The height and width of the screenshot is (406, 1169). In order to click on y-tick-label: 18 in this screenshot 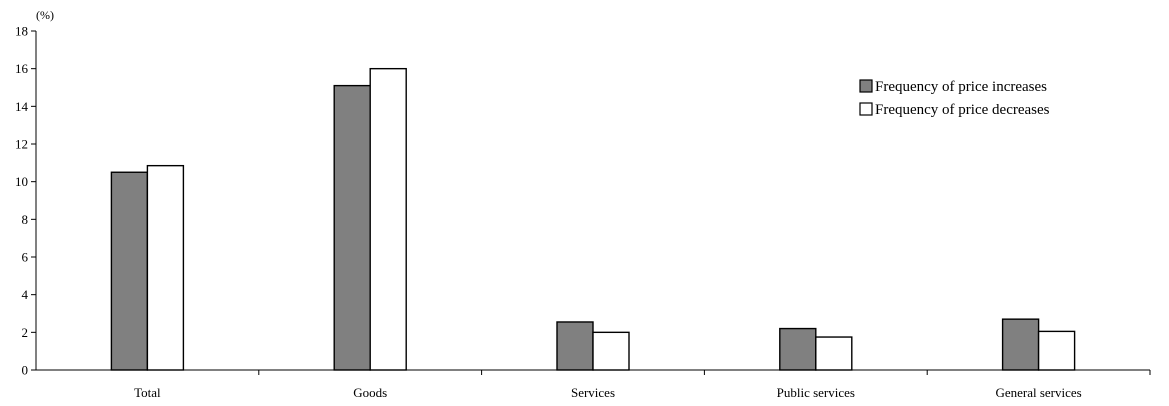, I will do `click(21, 31)`.